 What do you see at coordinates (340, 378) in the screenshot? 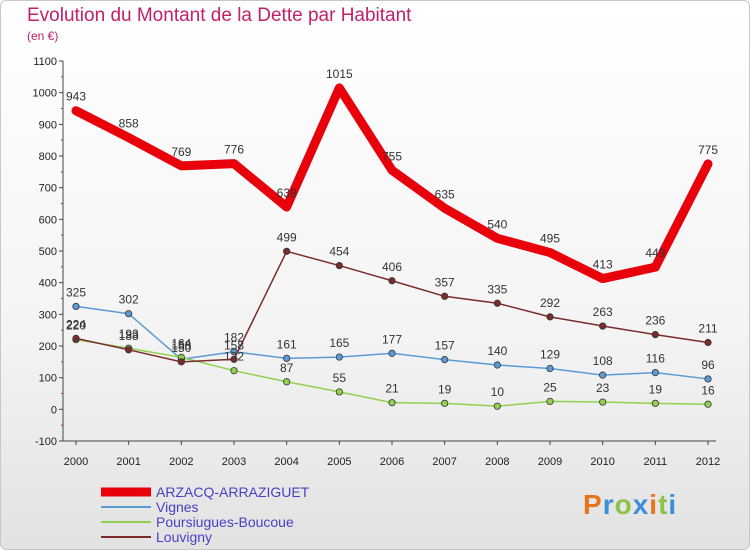
I see `data-label: 55` at bounding box center [340, 378].